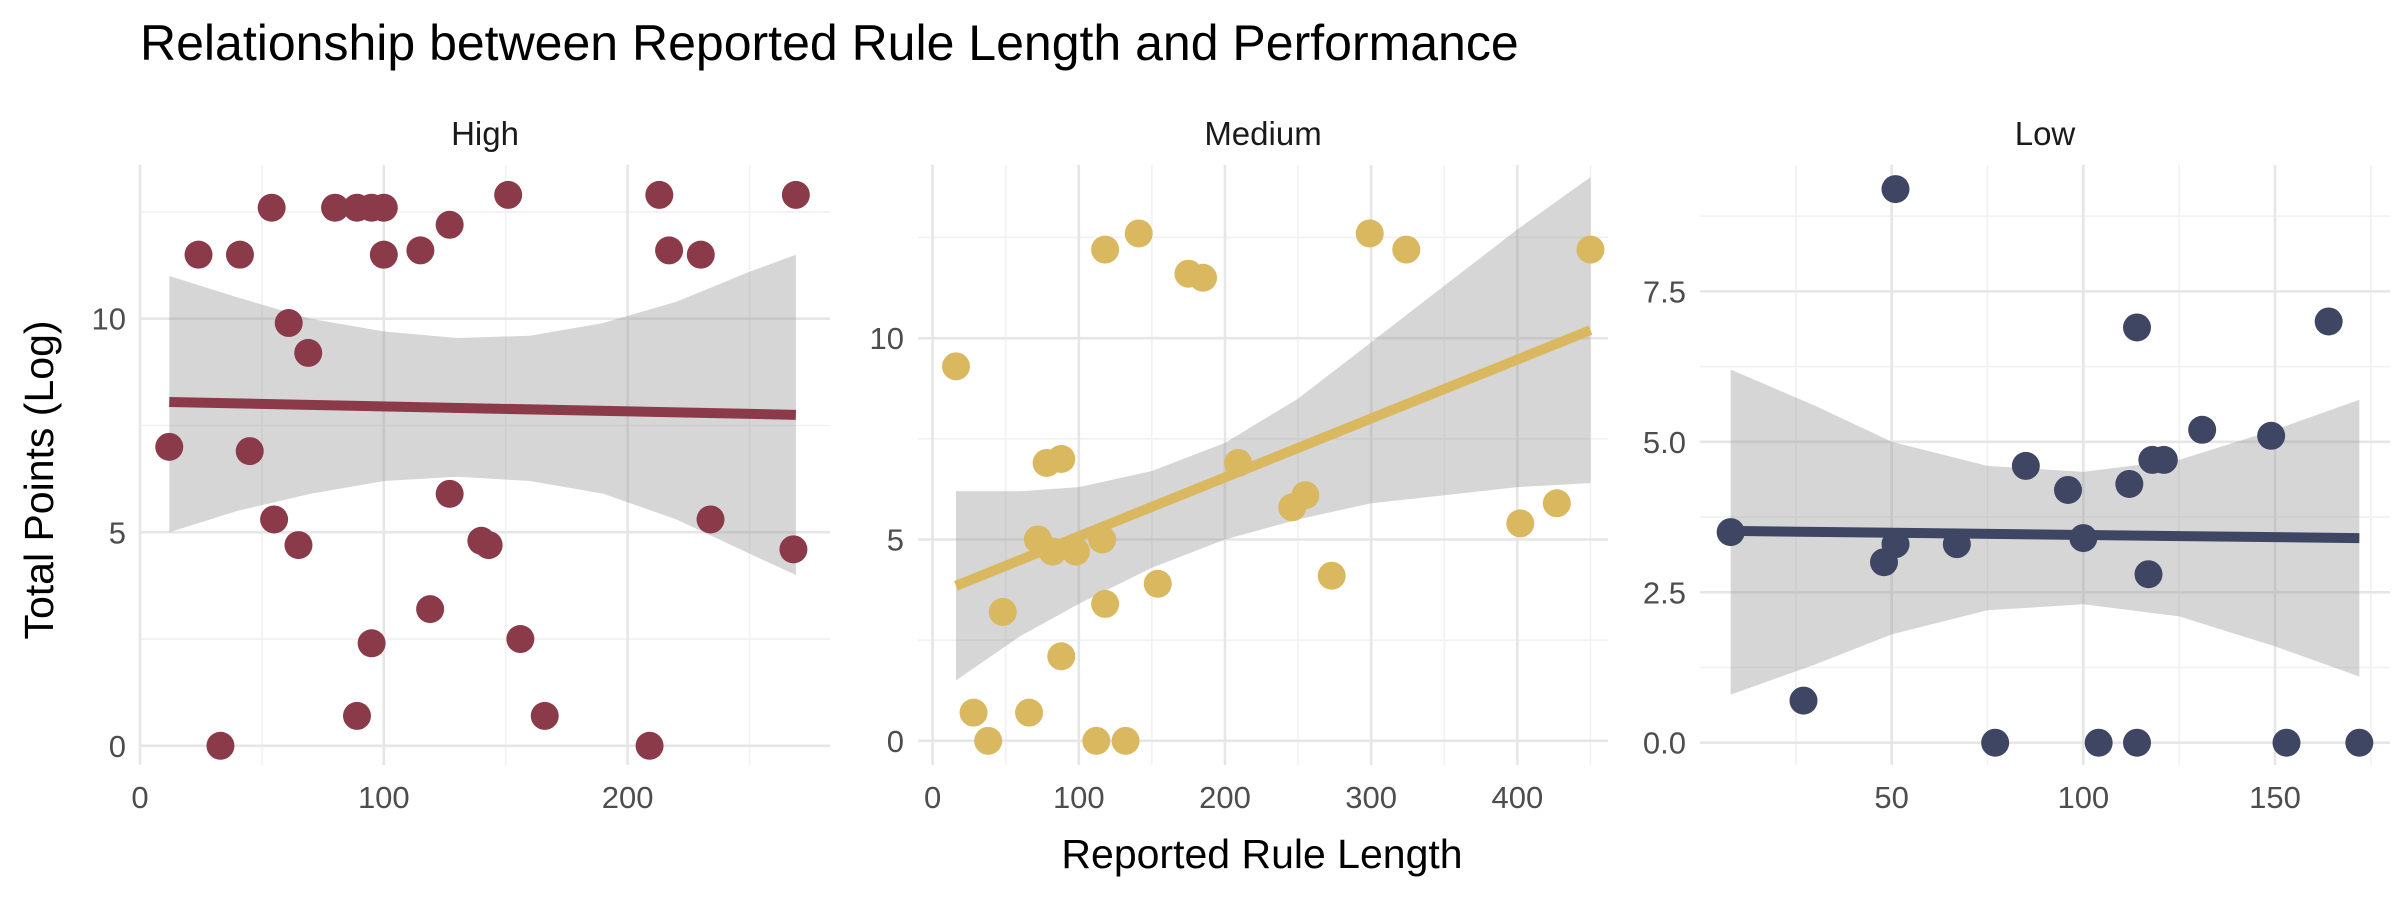 This screenshot has width=2400, height=900. Describe the element at coordinates (1891, 797) in the screenshot. I see `x-tick-label: 50` at that location.